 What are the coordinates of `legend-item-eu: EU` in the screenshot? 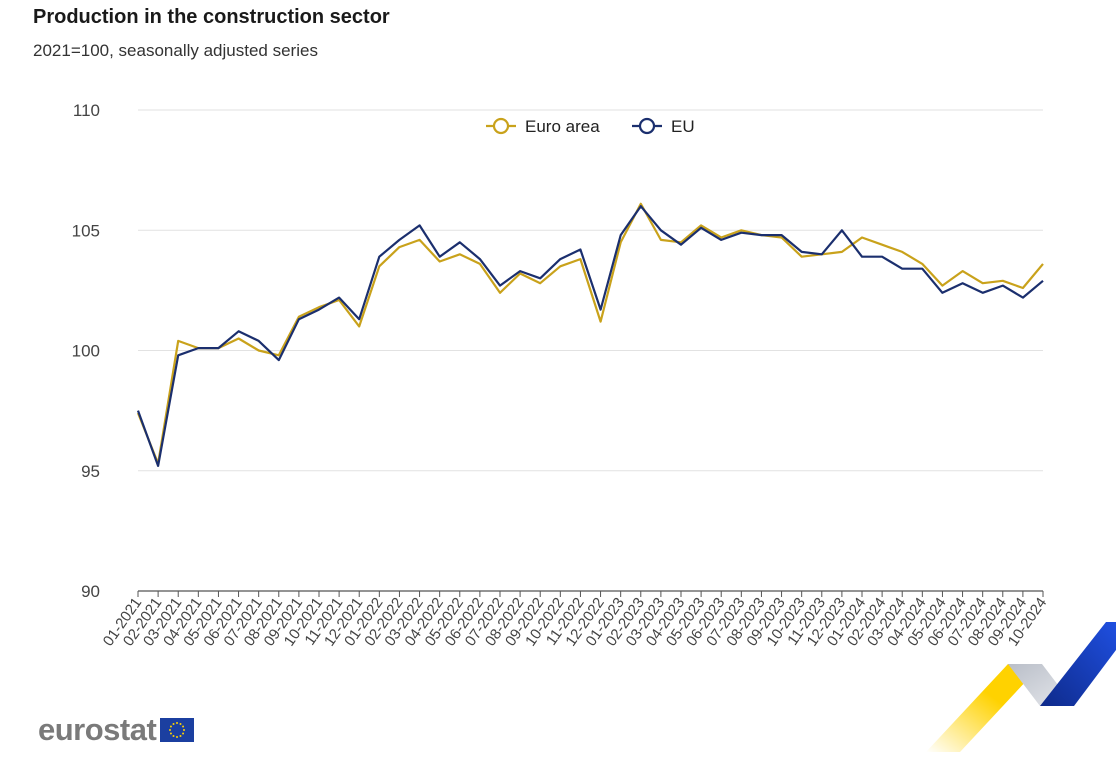 It's located at (663, 126).